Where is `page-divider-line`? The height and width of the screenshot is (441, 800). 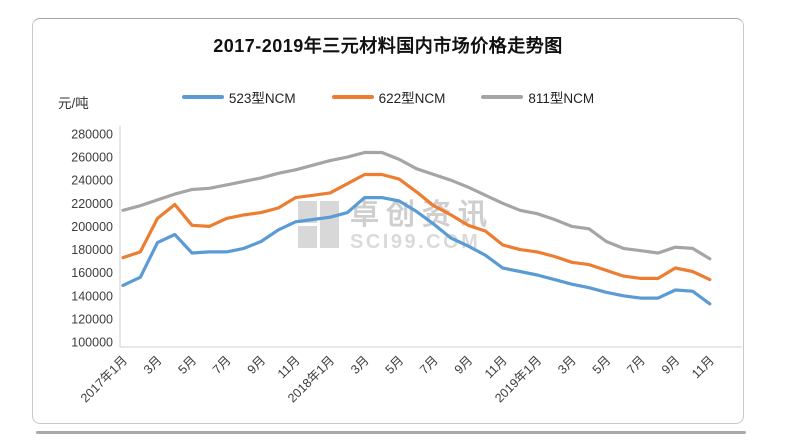 page-divider-line is located at coordinates (391, 432).